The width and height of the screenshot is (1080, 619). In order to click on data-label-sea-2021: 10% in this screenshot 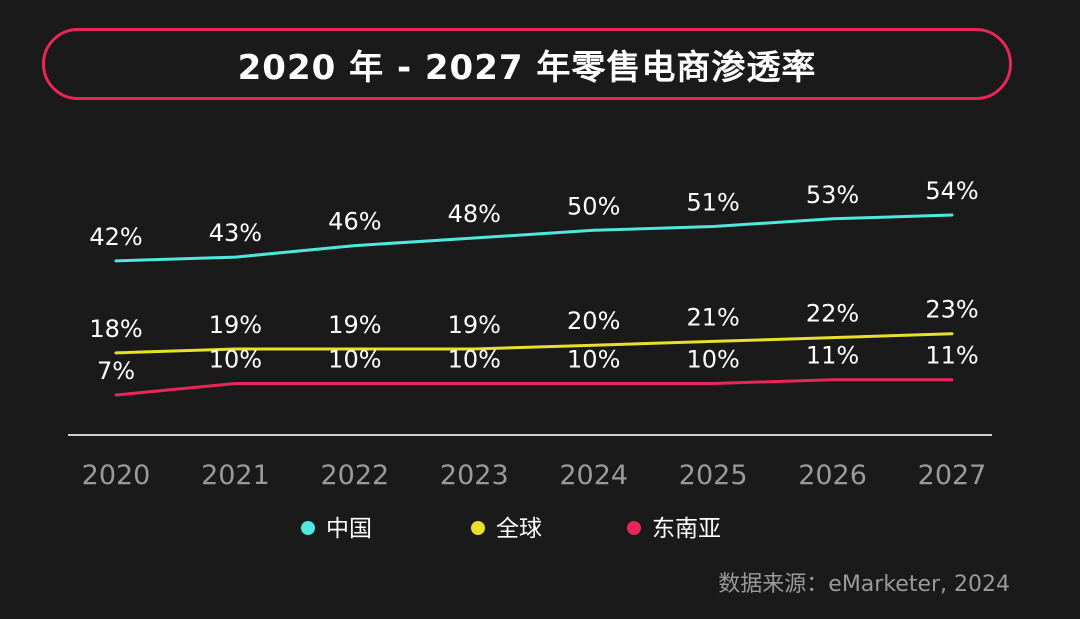, I will do `click(235, 360)`.